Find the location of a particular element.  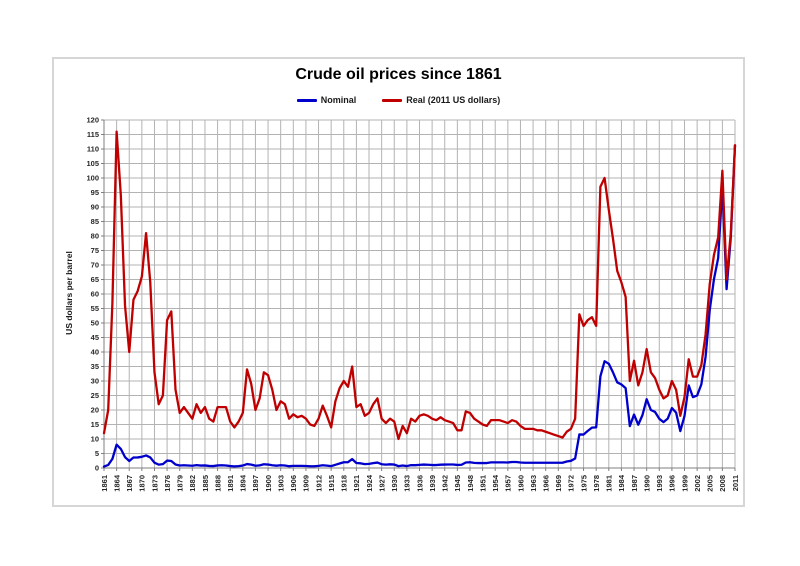

x-tick-label: 1870 is located at coordinates (142, 483).